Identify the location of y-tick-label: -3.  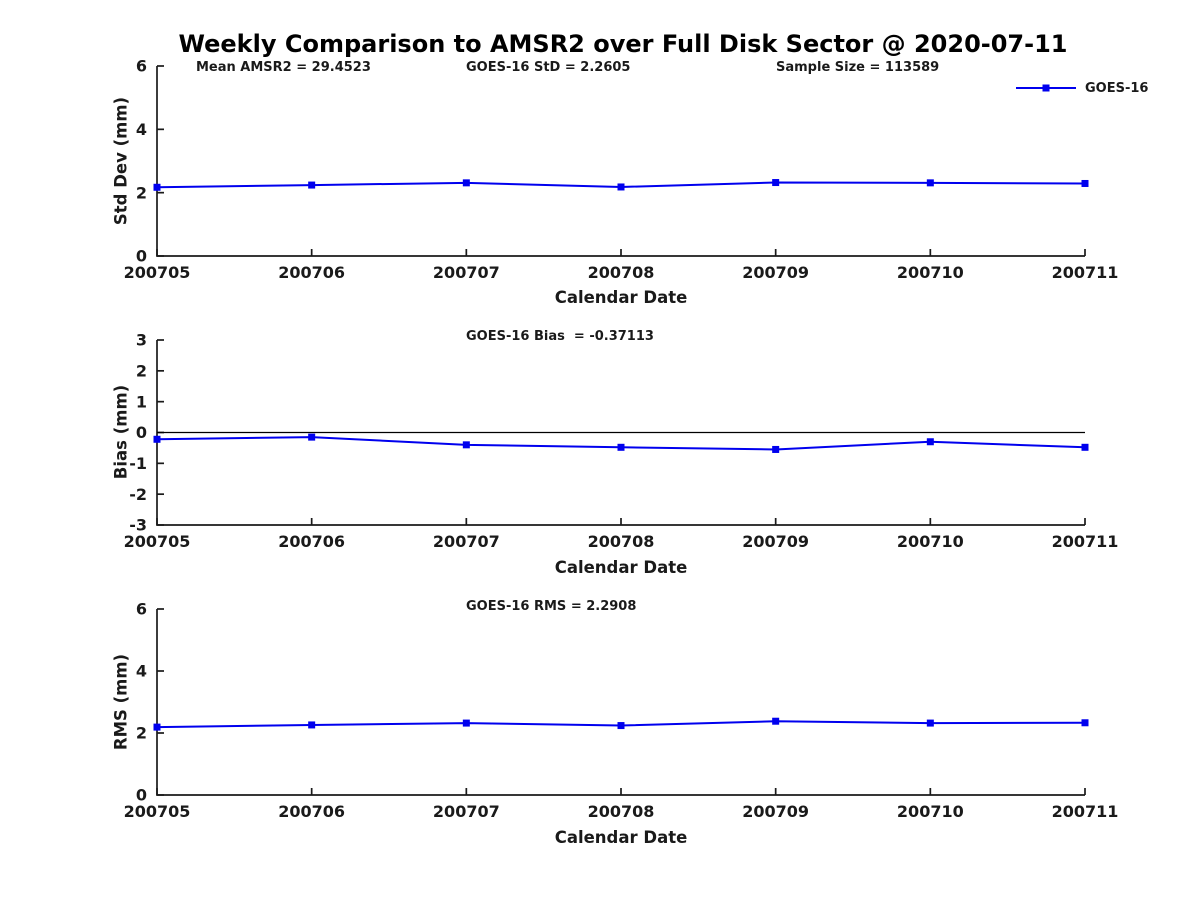
(138, 525).